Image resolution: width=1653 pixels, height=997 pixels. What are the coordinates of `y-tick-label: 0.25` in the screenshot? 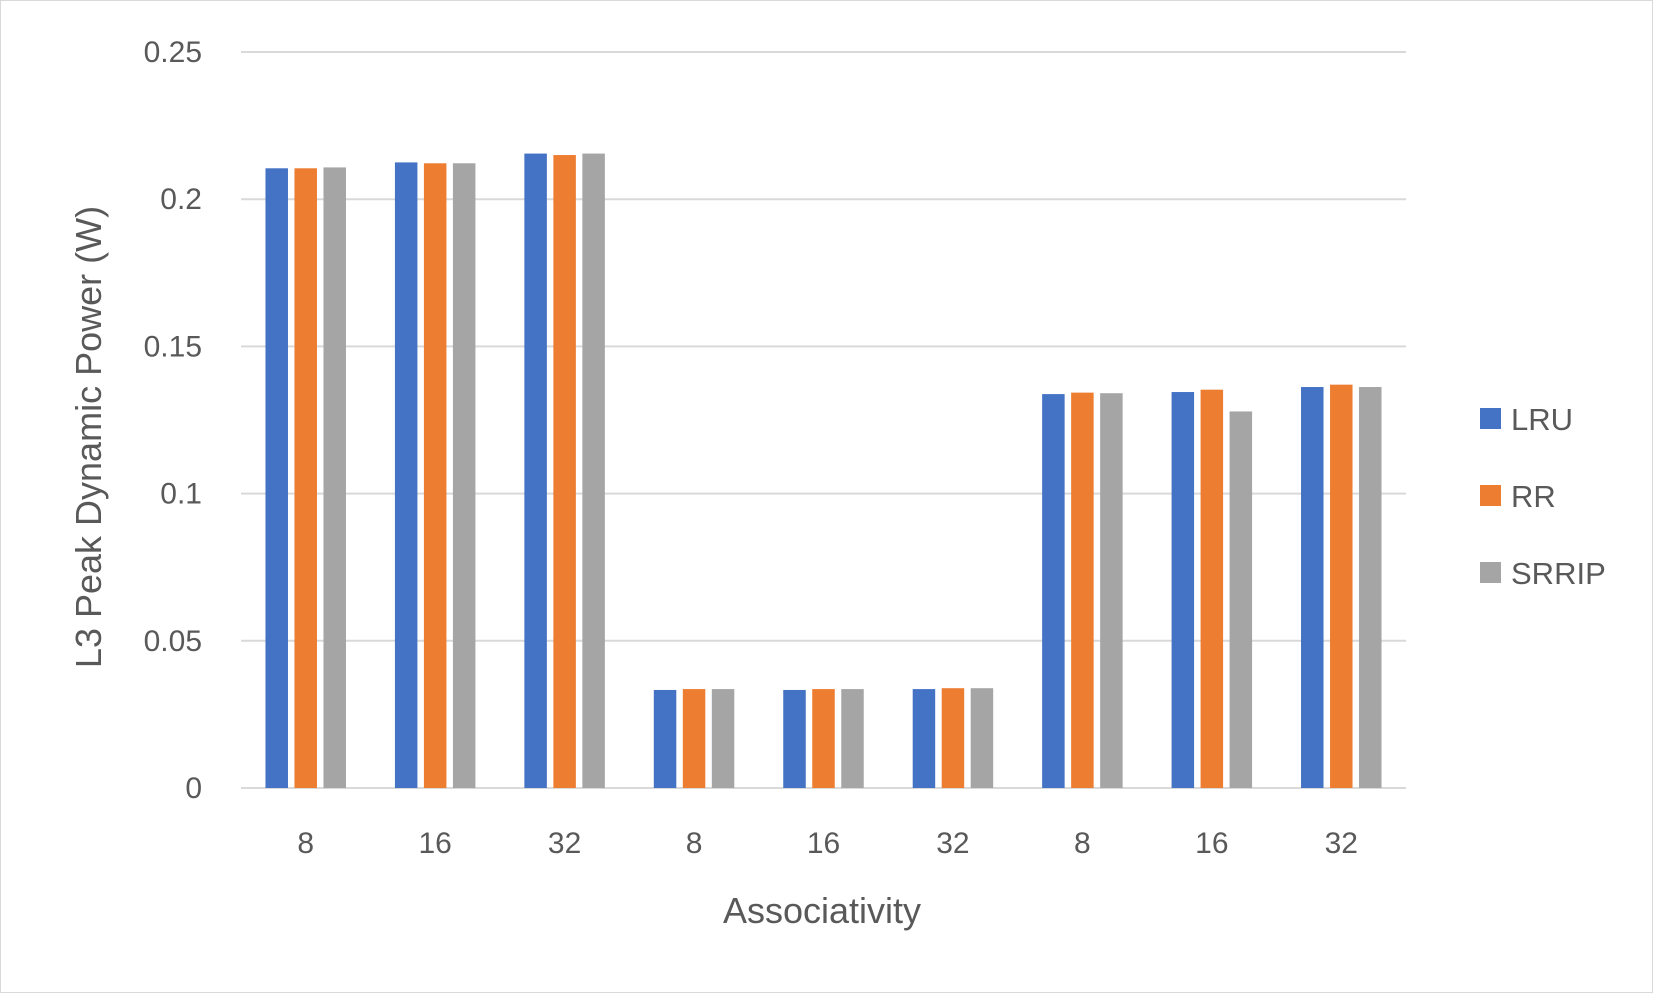 It's located at (173, 52).